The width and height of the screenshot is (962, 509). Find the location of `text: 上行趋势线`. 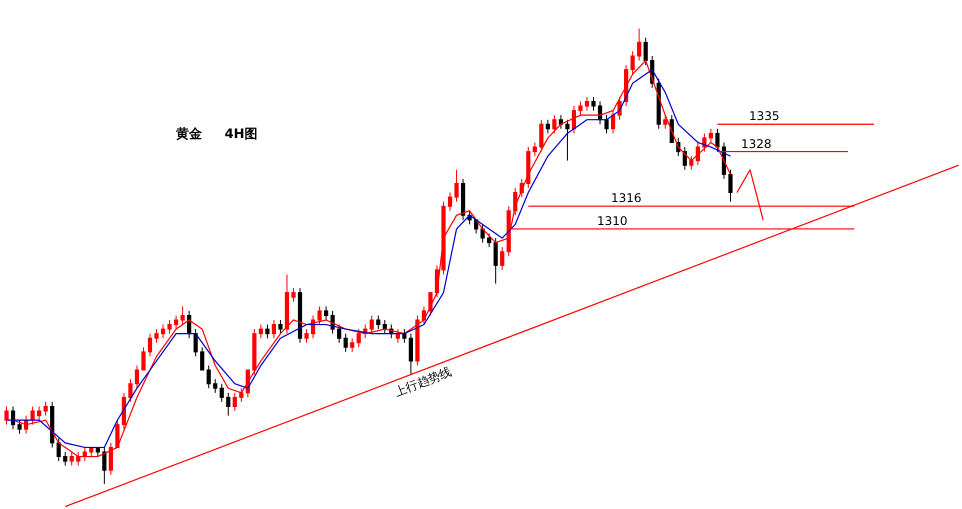

text: 上行趋势线 is located at coordinates (423, 382).